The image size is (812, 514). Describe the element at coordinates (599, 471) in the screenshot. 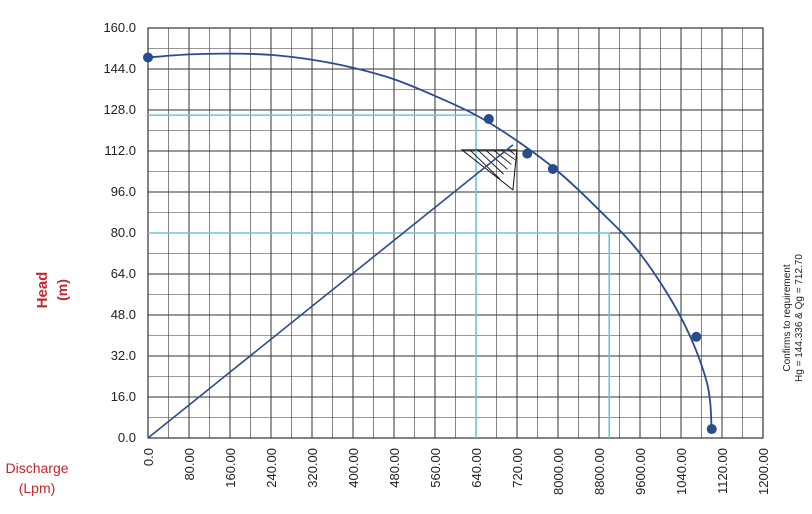

I see `x-tick-label: 8800.00` at that location.